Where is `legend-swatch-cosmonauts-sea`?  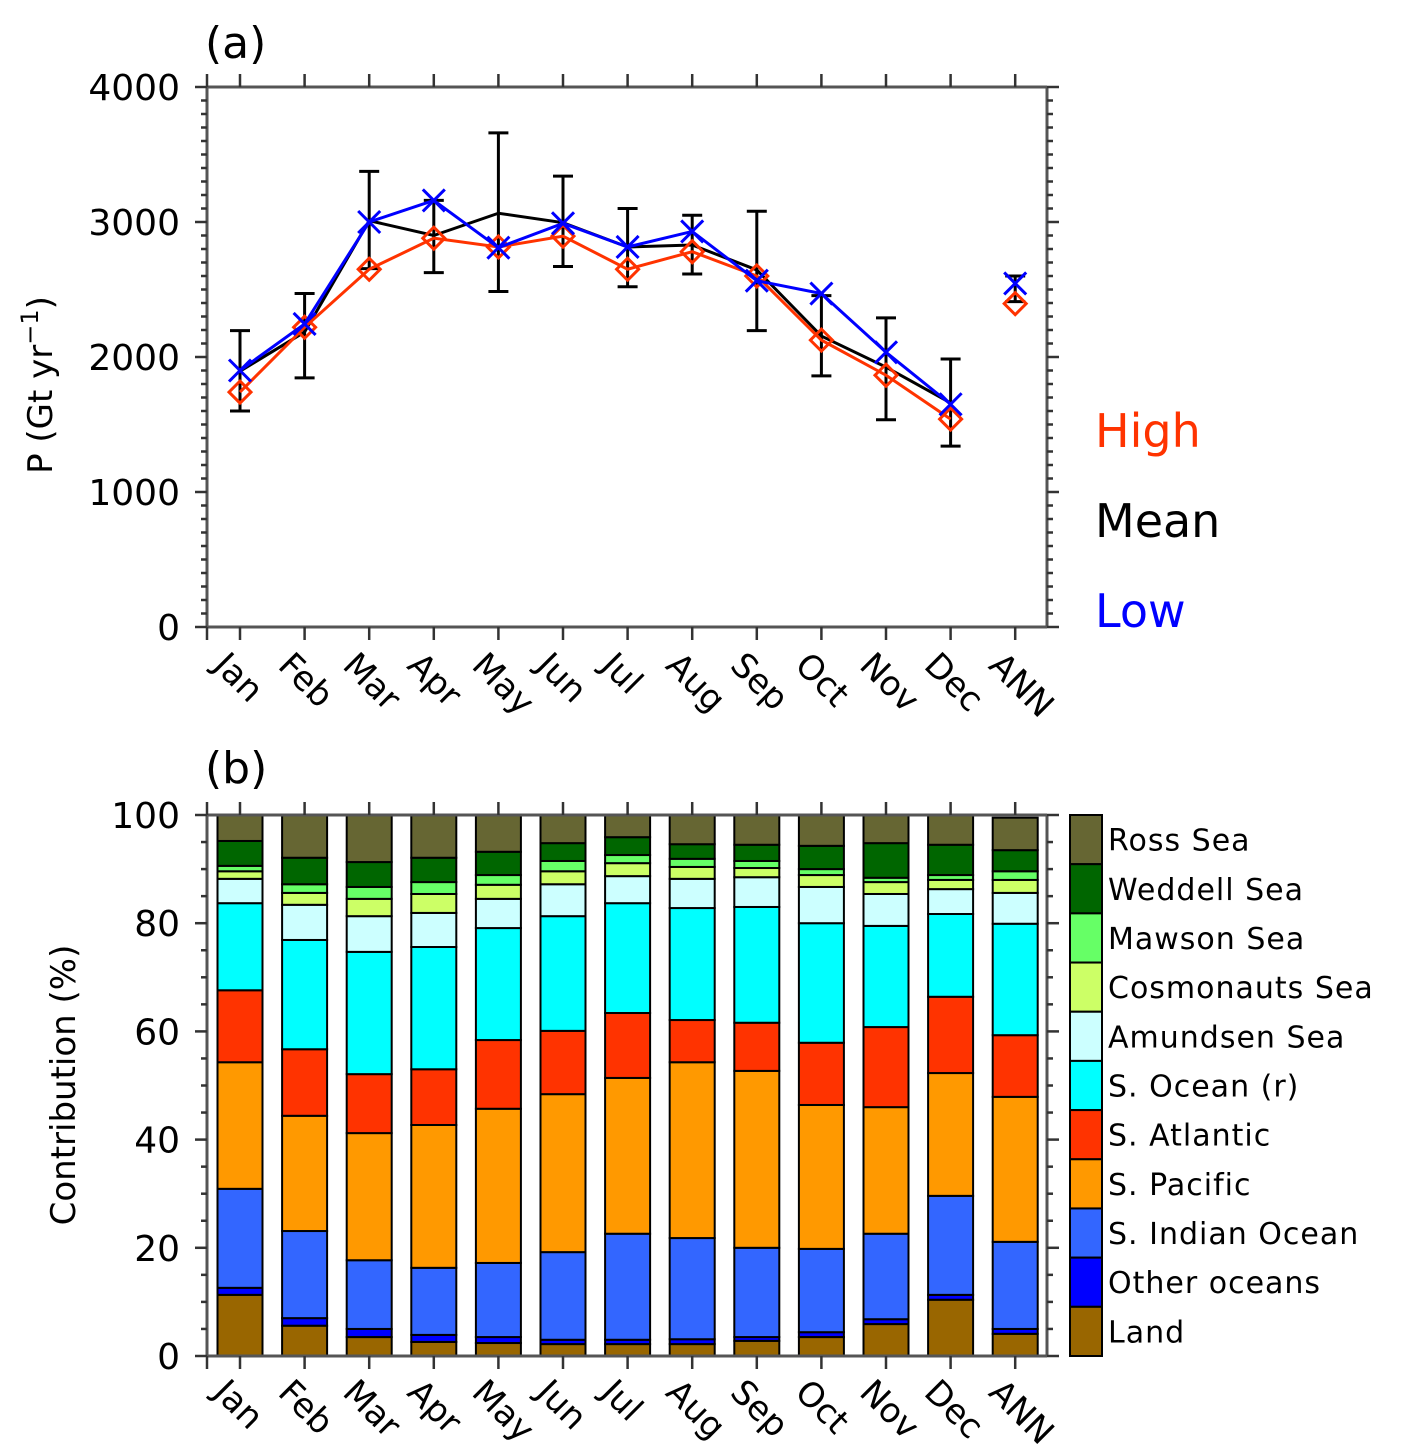 legend-swatch-cosmonauts-sea is located at coordinates (1086, 987).